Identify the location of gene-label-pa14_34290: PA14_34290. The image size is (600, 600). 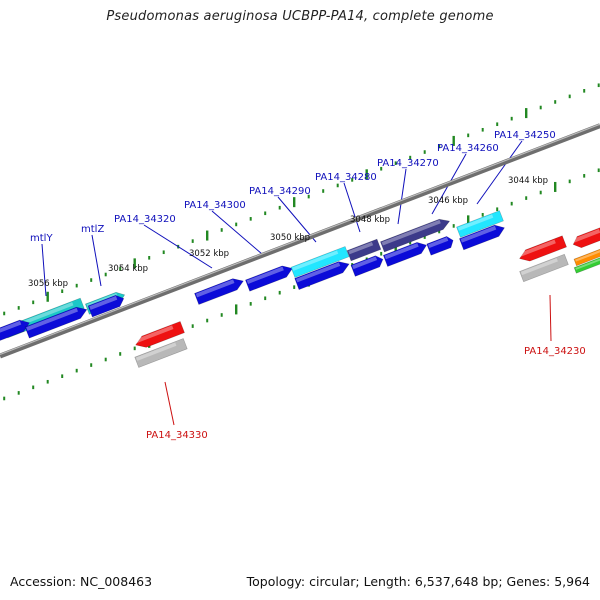
(280, 191).